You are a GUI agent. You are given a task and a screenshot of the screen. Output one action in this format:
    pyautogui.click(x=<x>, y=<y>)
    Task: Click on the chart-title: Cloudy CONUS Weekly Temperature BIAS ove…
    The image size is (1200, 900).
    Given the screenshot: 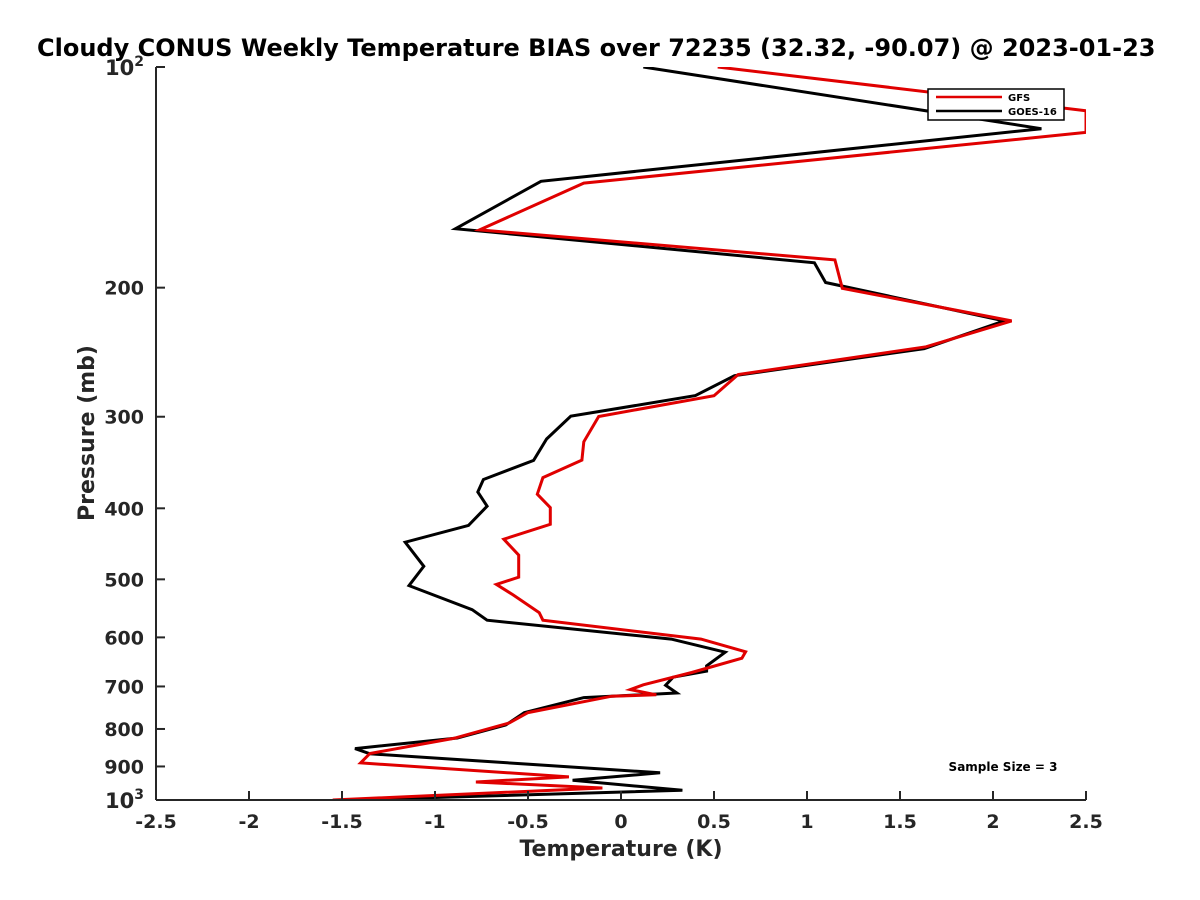 What is the action you would take?
    pyautogui.click(x=596, y=48)
    